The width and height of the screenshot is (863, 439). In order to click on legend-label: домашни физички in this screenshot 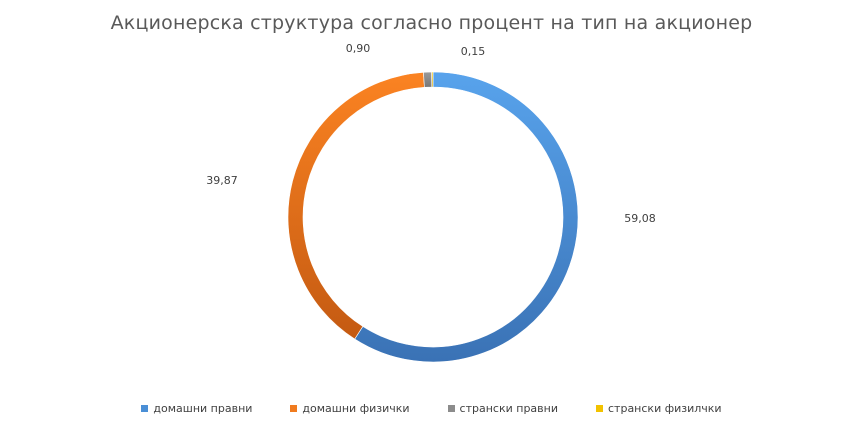, I will do `click(356, 408)`.